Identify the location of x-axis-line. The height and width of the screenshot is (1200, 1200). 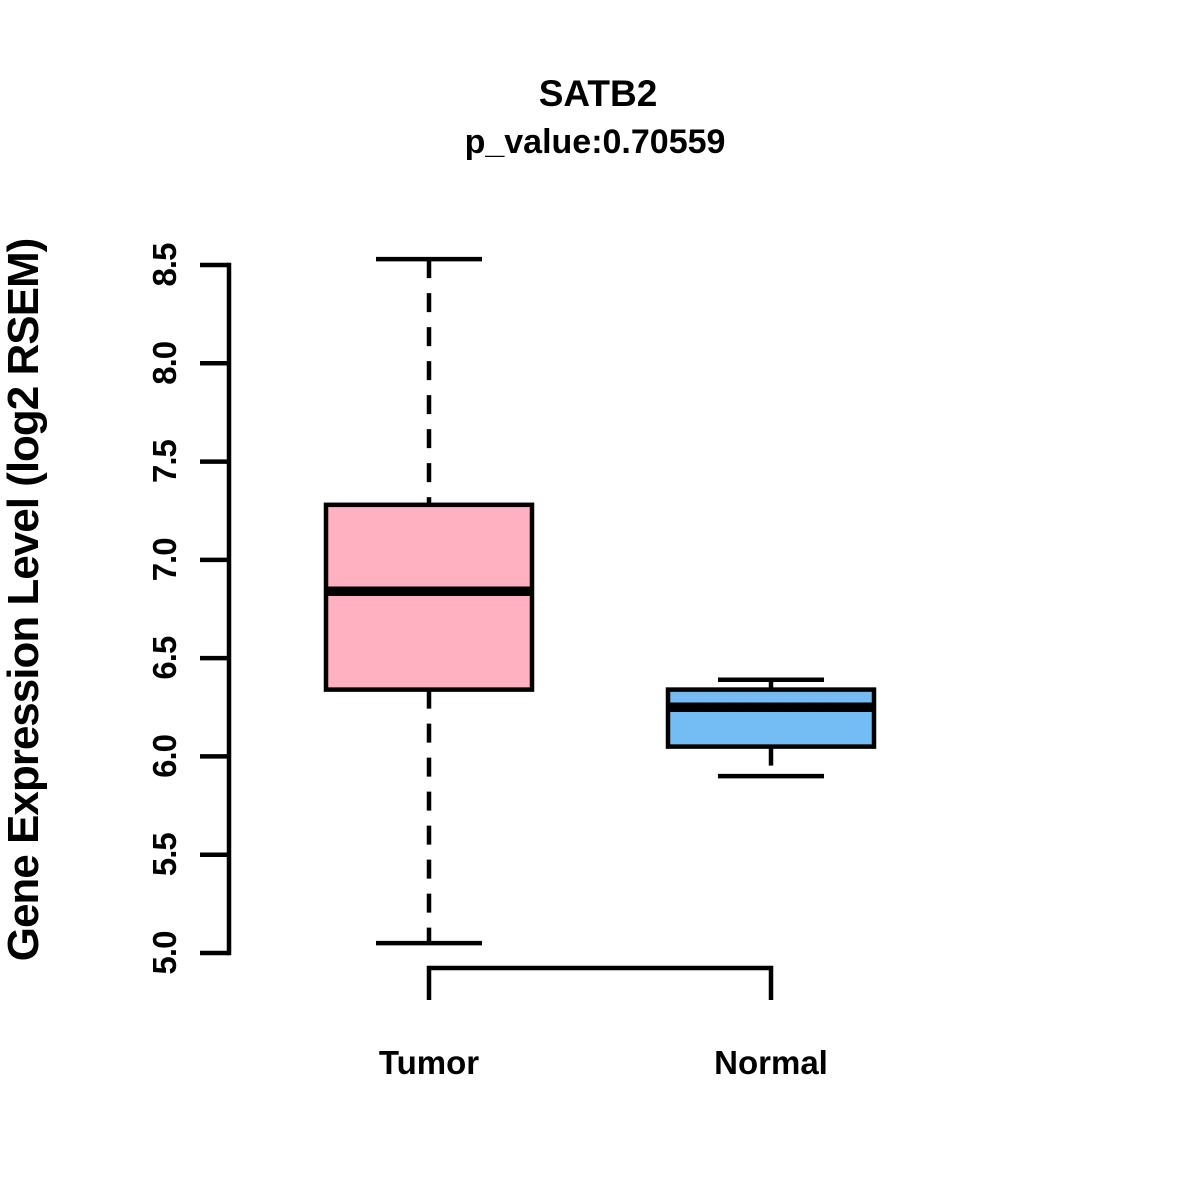
(600, 982).